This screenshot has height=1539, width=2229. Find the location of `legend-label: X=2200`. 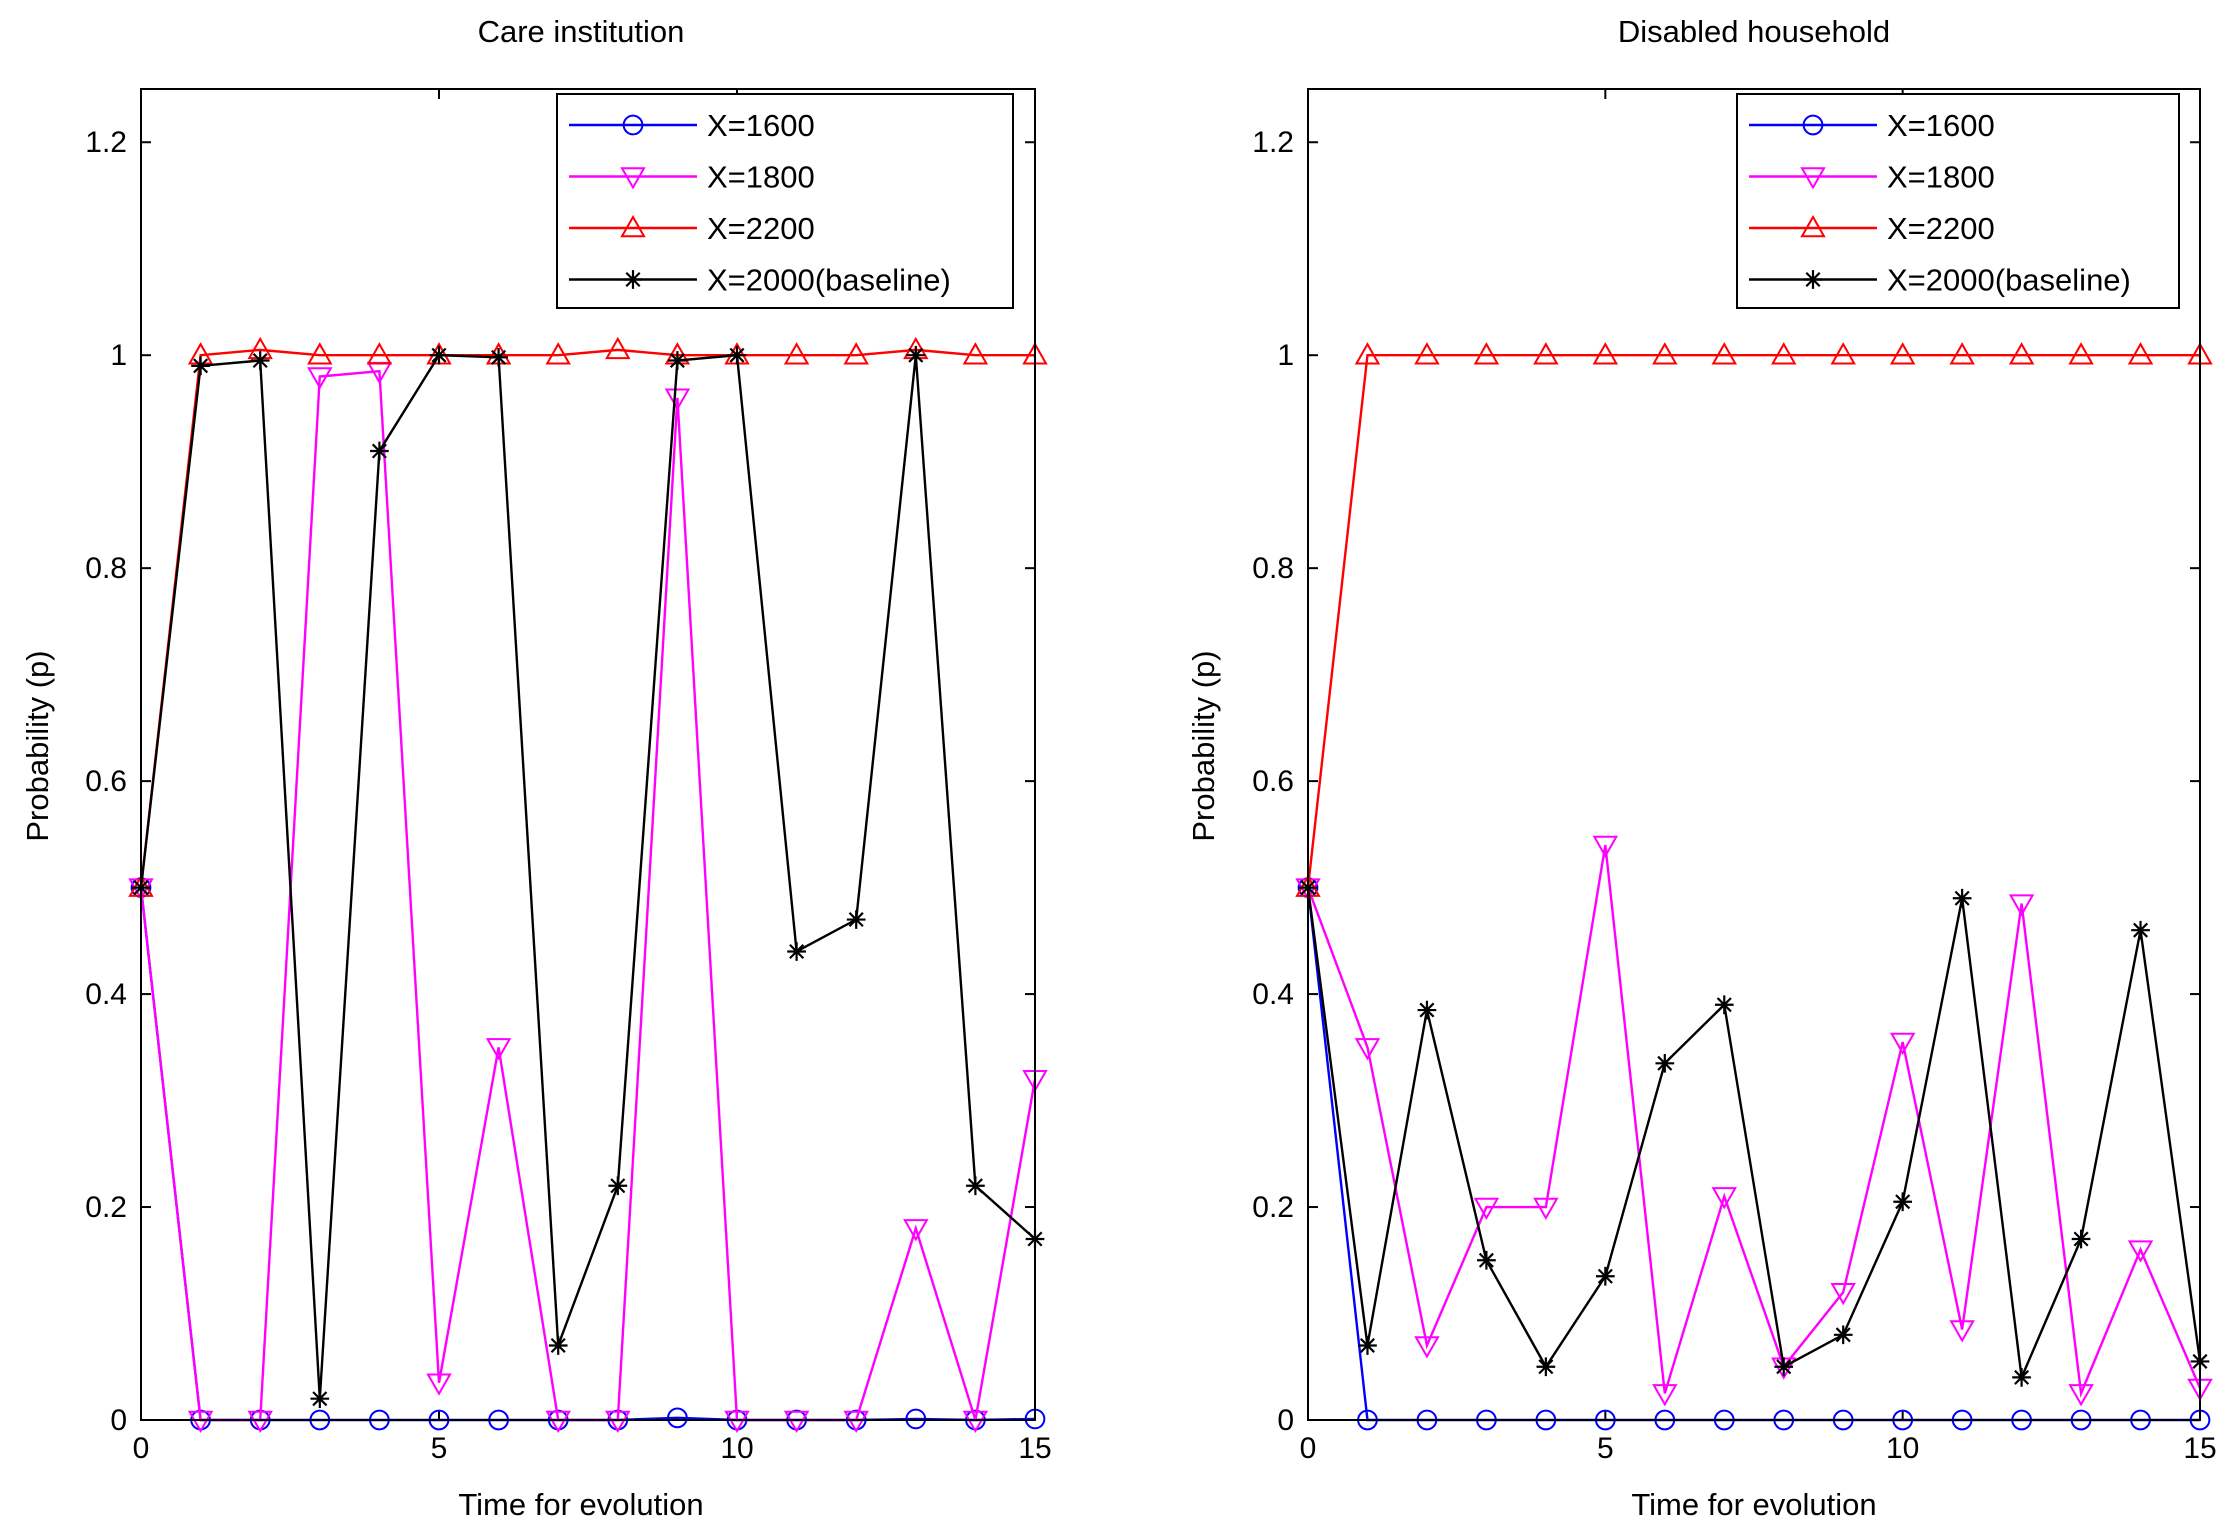

legend-label: X=2200 is located at coordinates (1941, 228).